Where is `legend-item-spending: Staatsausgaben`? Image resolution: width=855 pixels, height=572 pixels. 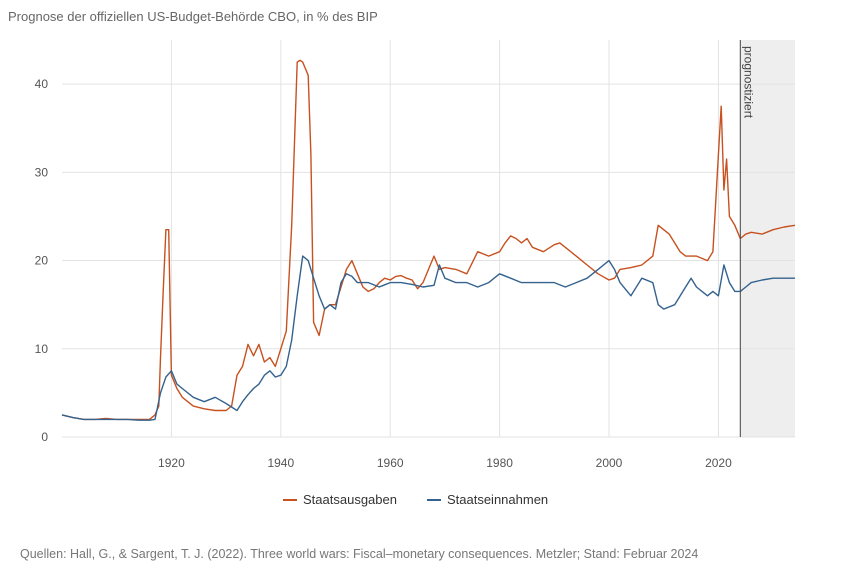 legend-item-spending: Staatsausgaben is located at coordinates (340, 499).